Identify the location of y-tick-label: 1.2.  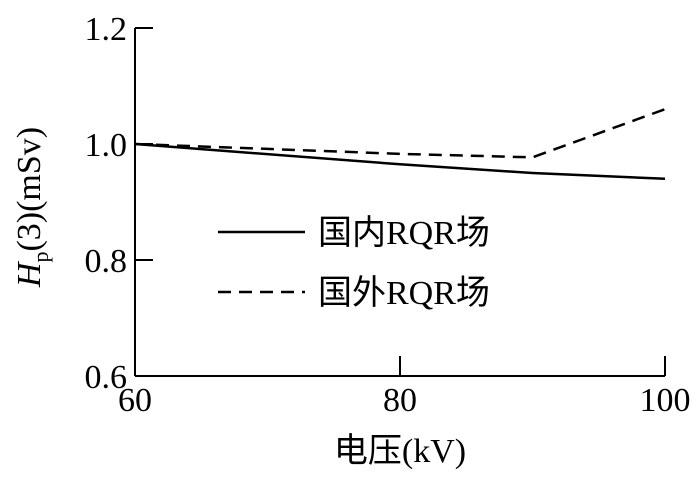
(106, 29).